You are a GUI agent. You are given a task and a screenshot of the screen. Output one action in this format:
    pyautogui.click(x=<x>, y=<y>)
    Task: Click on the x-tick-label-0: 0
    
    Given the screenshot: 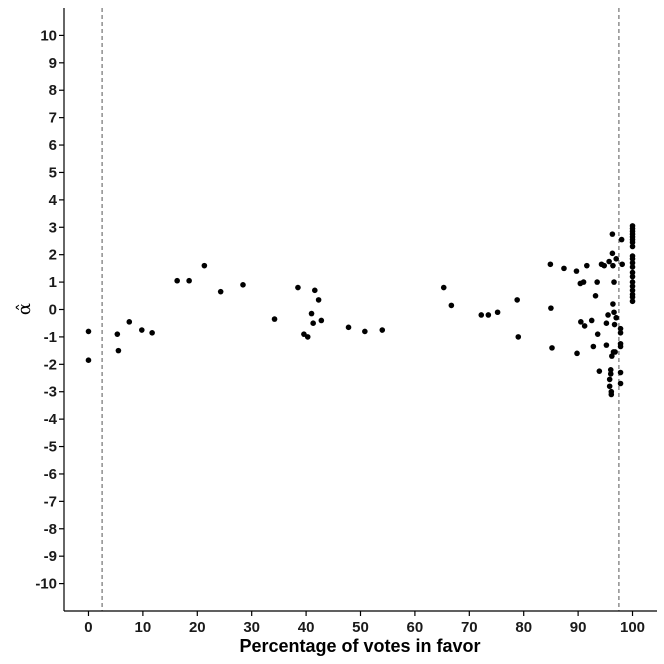 What is the action you would take?
    pyautogui.click(x=88, y=627)
    